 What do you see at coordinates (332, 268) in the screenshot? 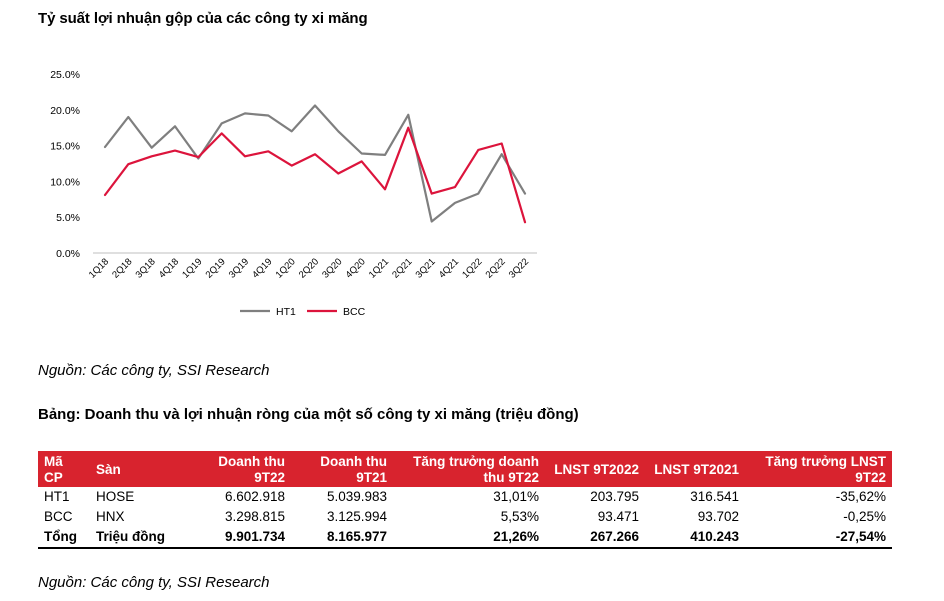
I see `x-tick-label: 3Q20` at bounding box center [332, 268].